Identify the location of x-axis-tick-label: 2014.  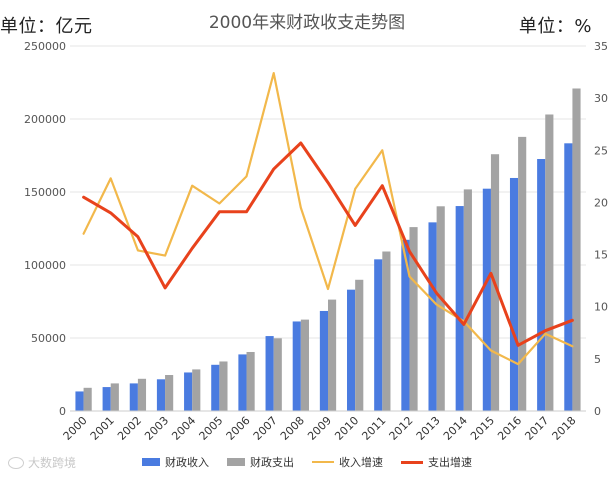
(455, 428).